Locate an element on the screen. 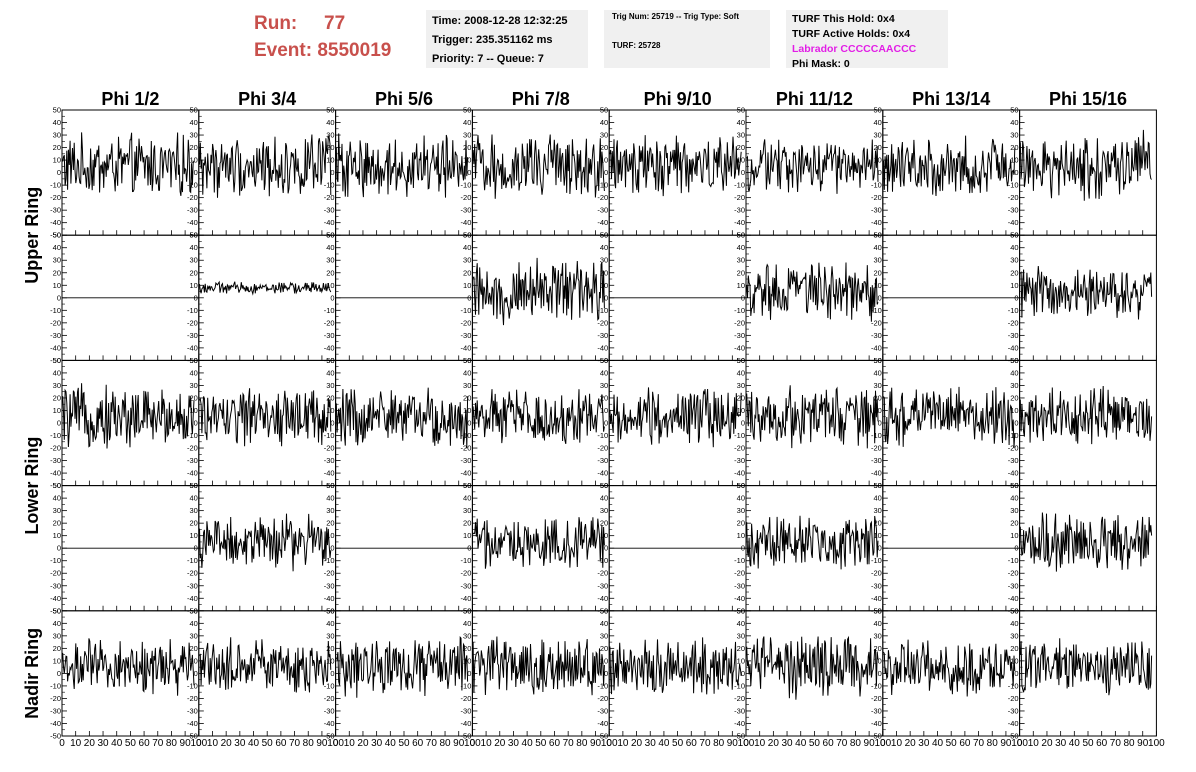 This screenshot has width=1196, height=772. ring-label: Upper Ring is located at coordinates (32, 235).